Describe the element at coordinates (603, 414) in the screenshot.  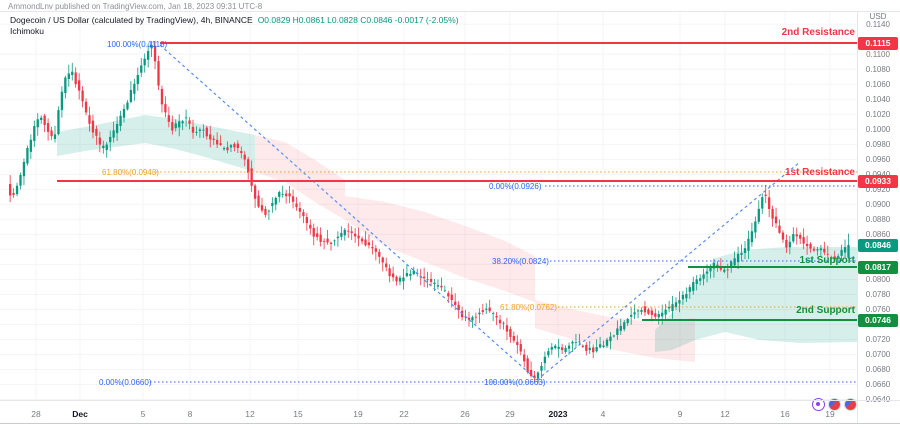
I see `time-tick-label: 4` at that location.